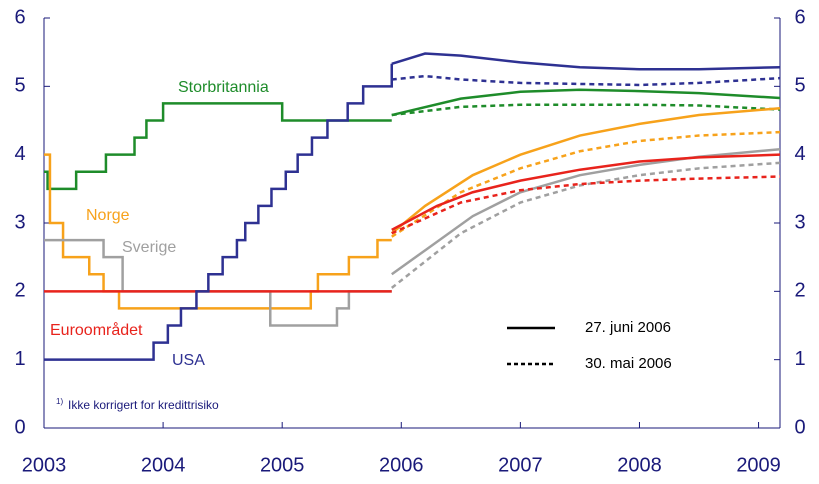  What do you see at coordinates (520, 465) in the screenshot?
I see `x-tick-label: 2007` at bounding box center [520, 465].